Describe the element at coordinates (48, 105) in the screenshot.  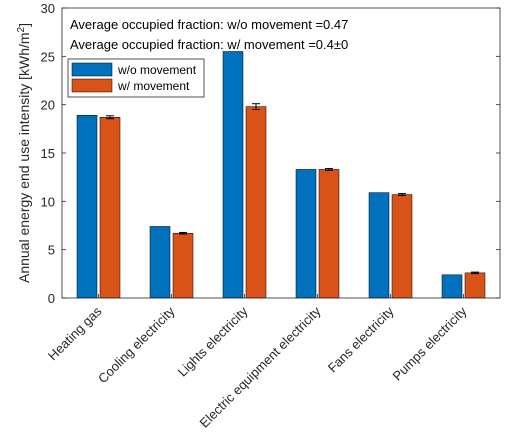
I see `y-tick-label: 20` at that location.